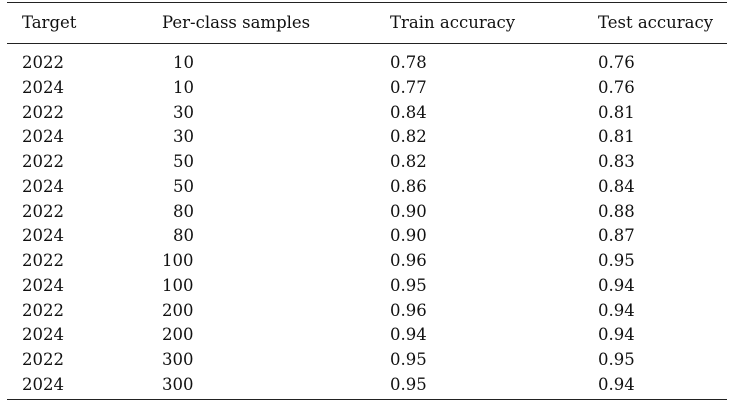 Image resolution: width=735 pixels, height=407 pixels. Describe the element at coordinates (367, 162) in the screenshot. I see `table-row: 2022 50 0.82 0.83` at that location.